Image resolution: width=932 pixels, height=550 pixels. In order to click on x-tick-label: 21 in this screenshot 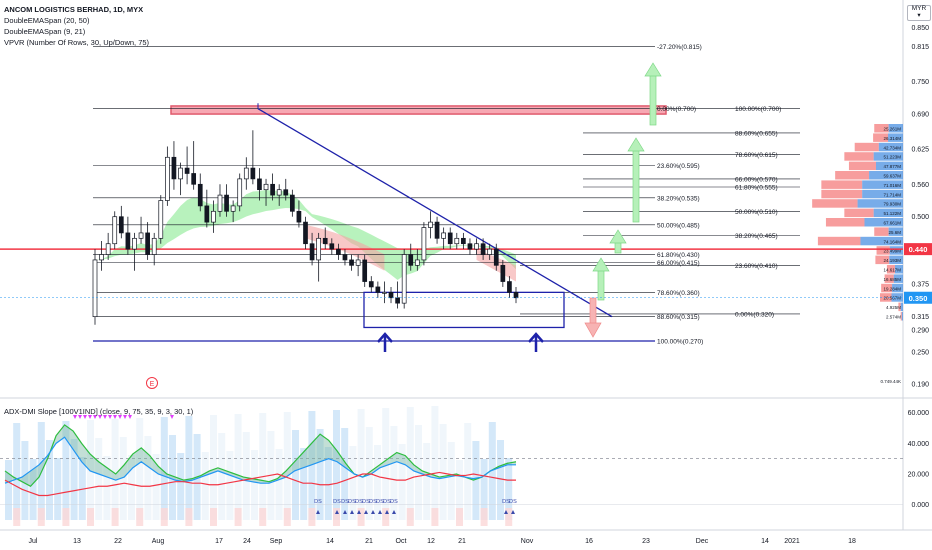, I will do `click(369, 541)`.